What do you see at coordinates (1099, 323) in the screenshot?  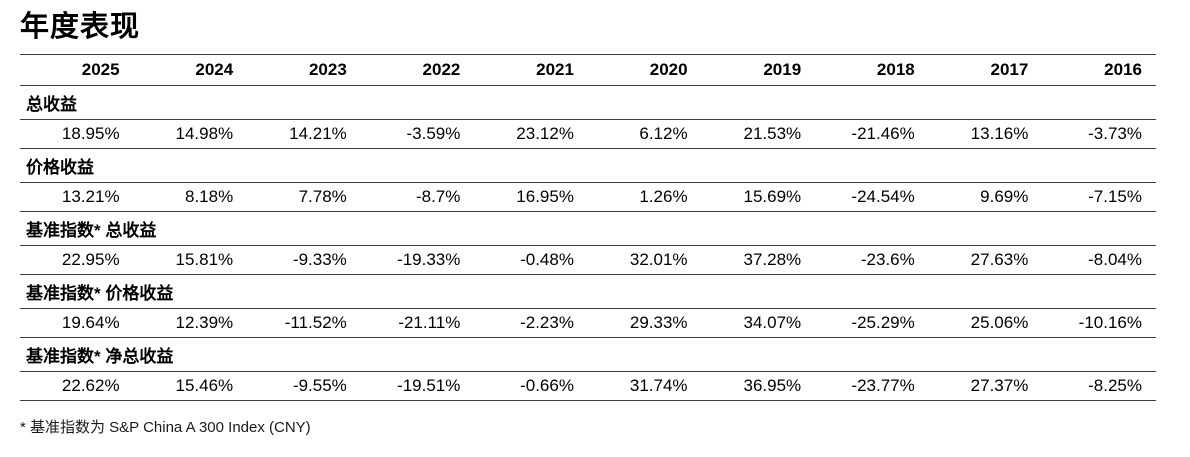 I see `metric-value: -10.16%` at bounding box center [1099, 323].